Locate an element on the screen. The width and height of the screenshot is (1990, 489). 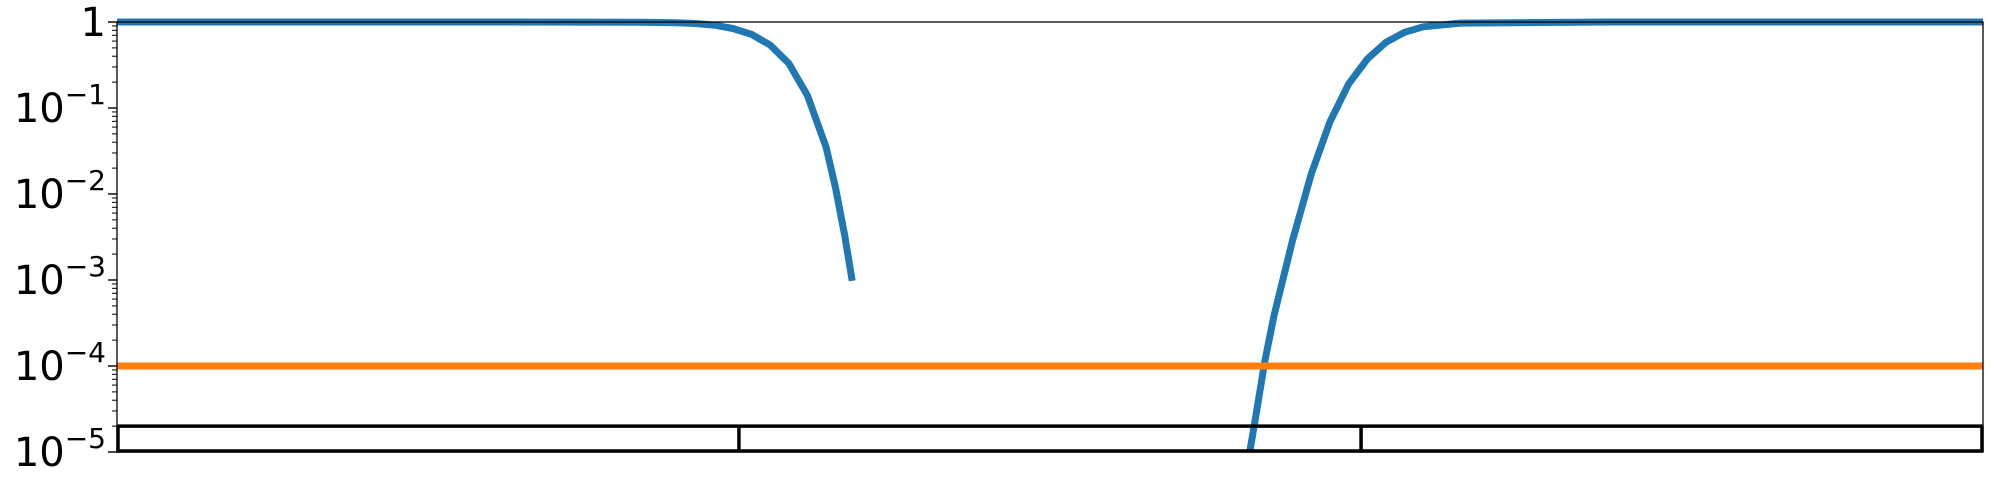
y-tick-label: 1 is located at coordinates (93, 23).